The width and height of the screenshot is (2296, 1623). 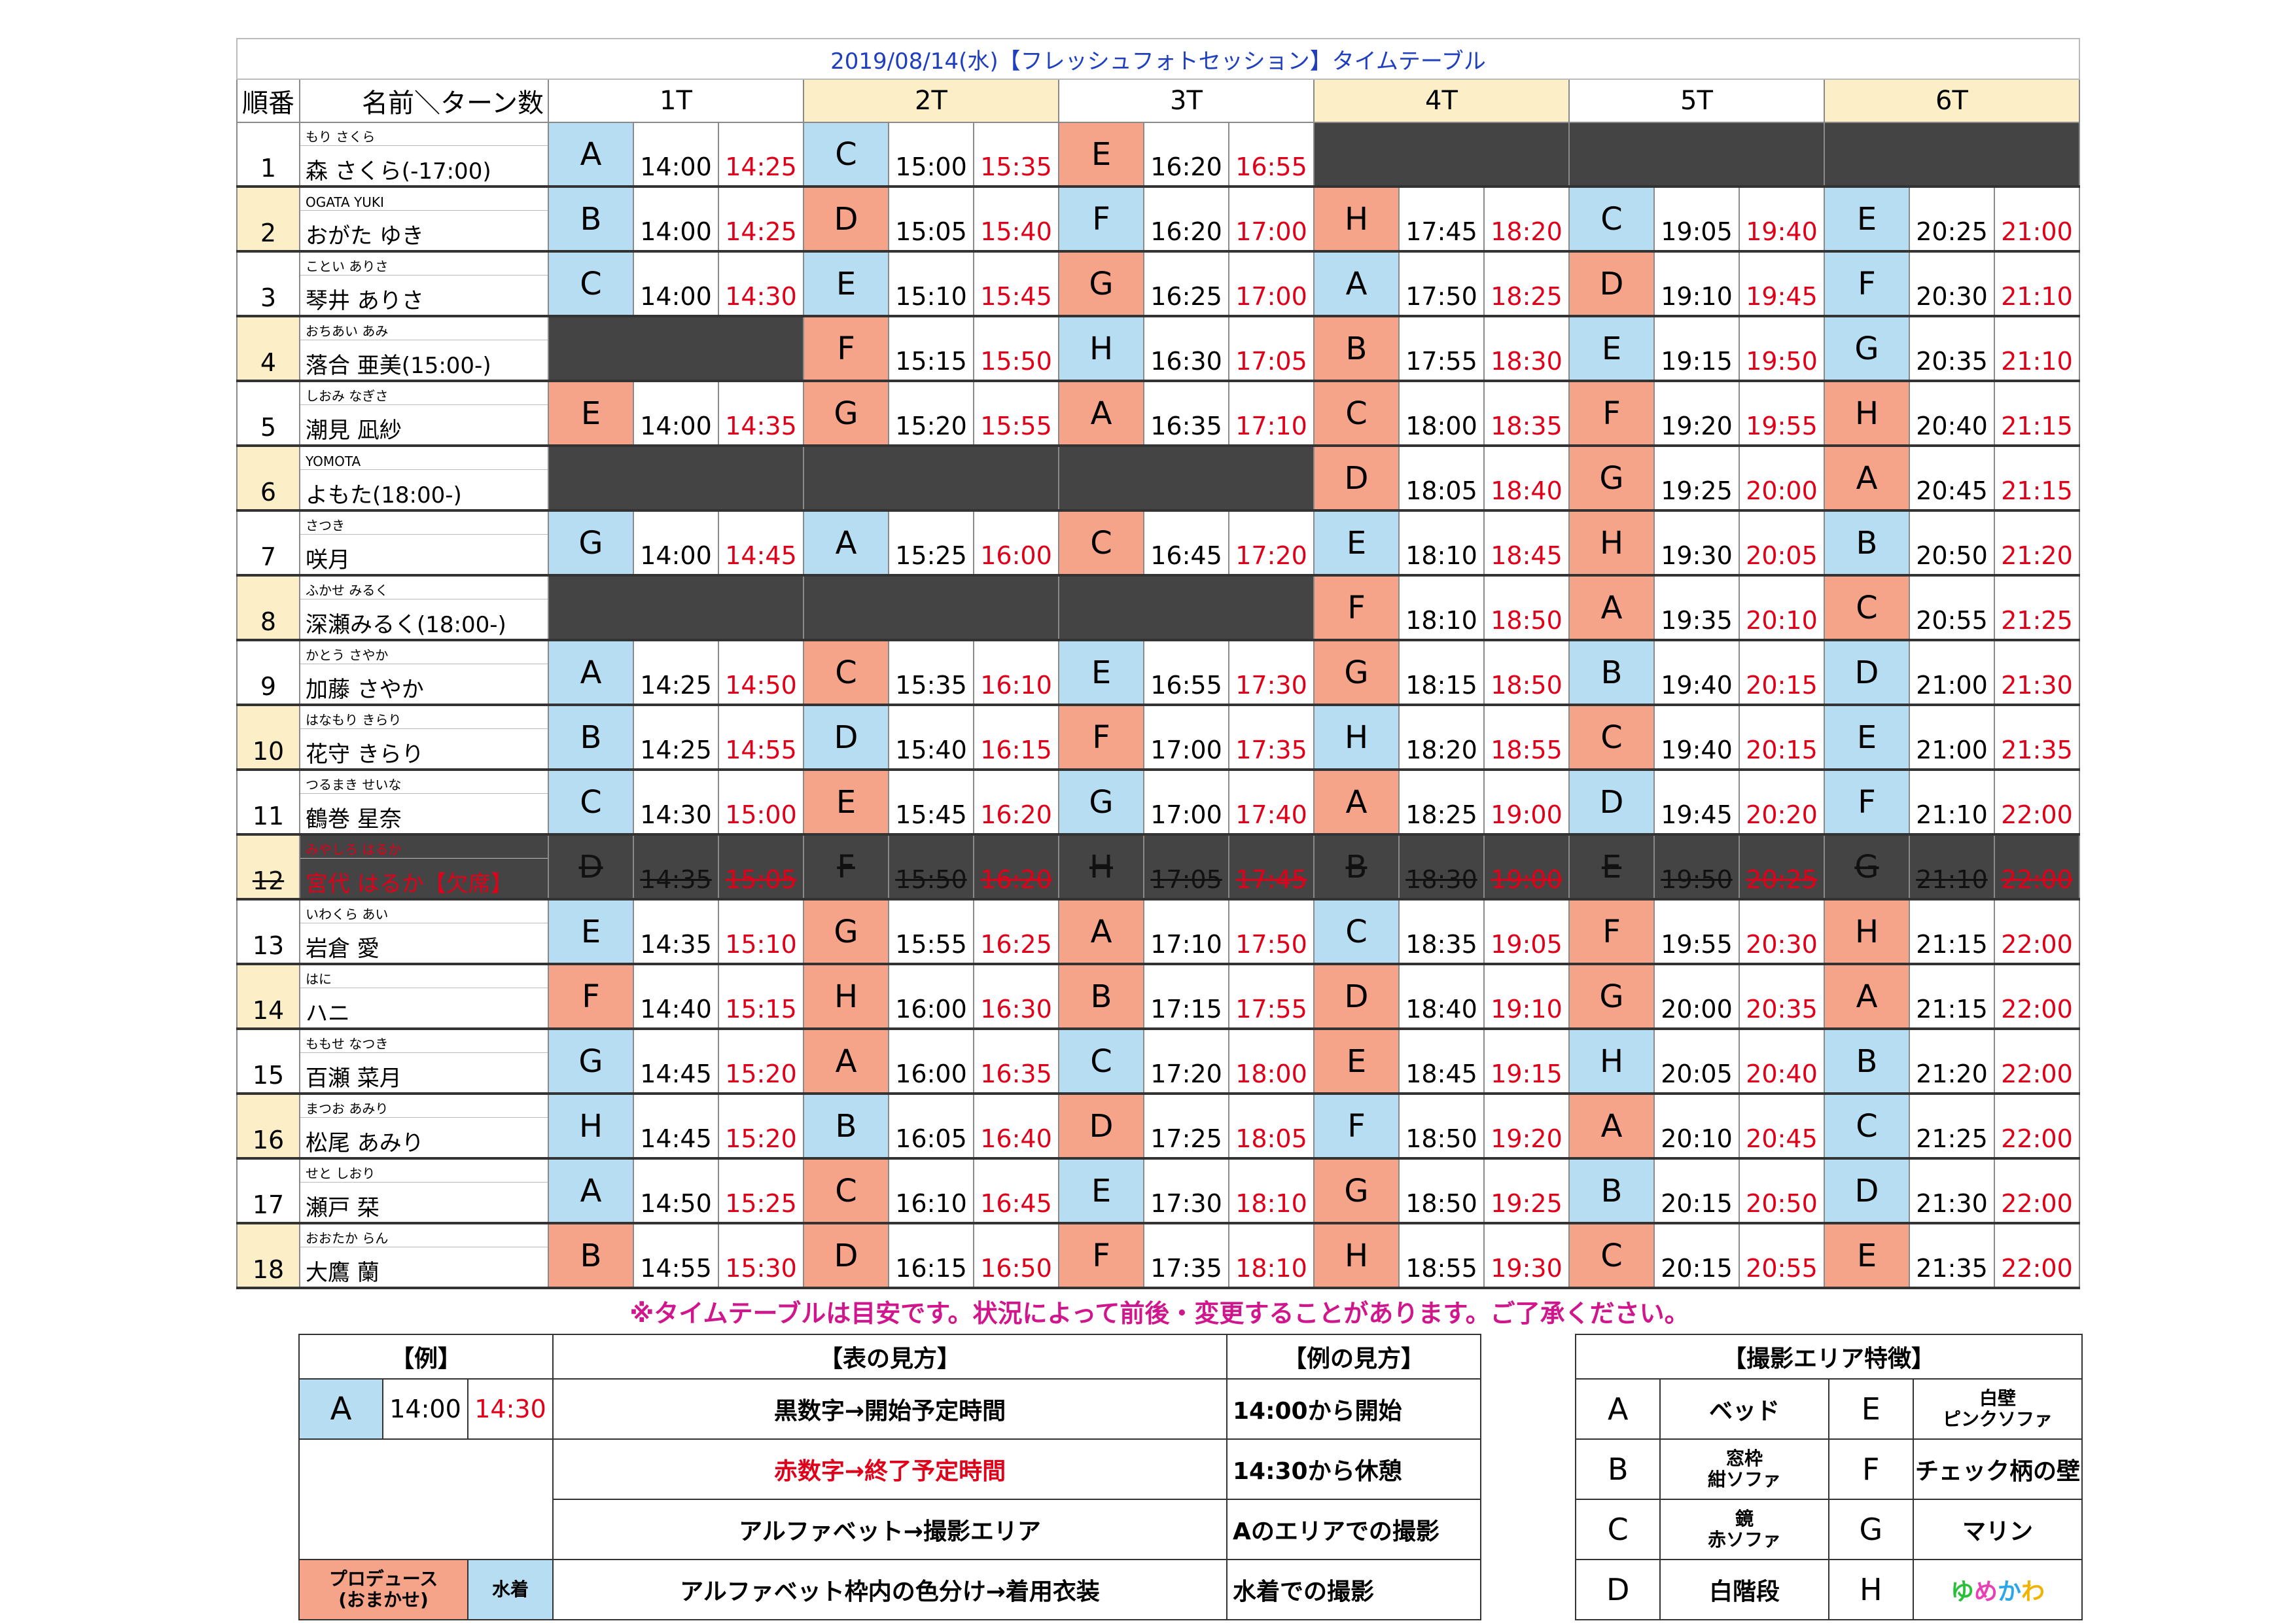 What do you see at coordinates (1997, 1529) in the screenshot?
I see `area-description: マリン` at bounding box center [1997, 1529].